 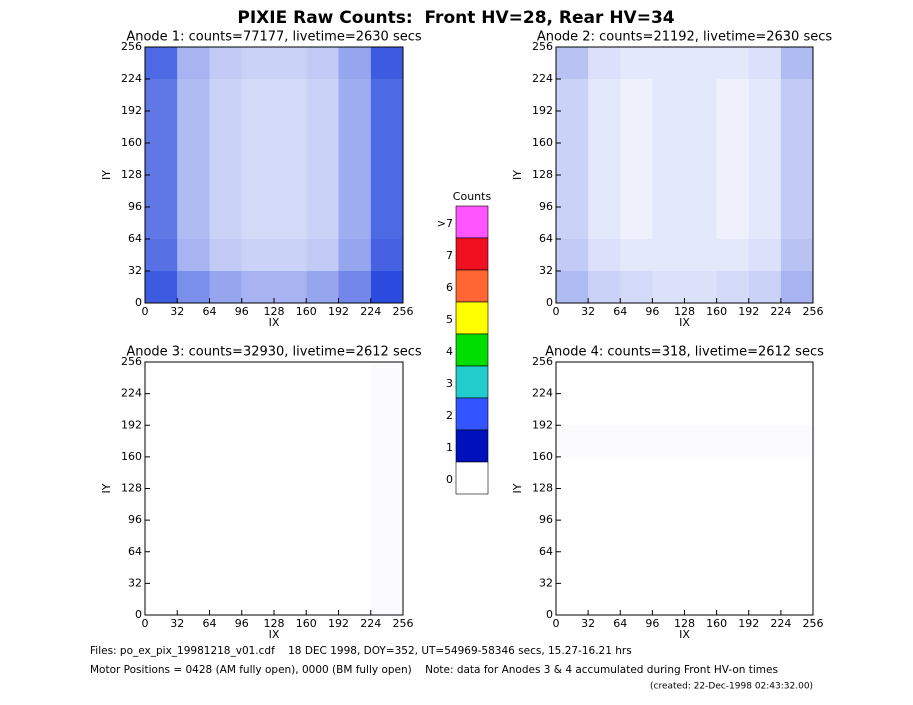 I want to click on colorbar-label: >7, so click(x=445, y=223).